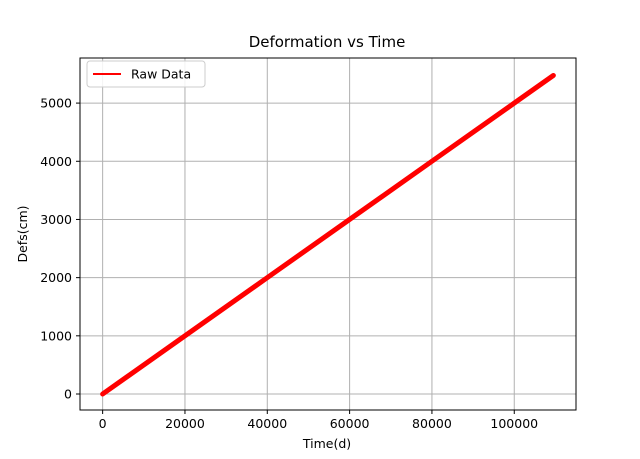 The width and height of the screenshot is (640, 459). What do you see at coordinates (56, 277) in the screenshot?
I see `y-tick-label: 2000` at bounding box center [56, 277].